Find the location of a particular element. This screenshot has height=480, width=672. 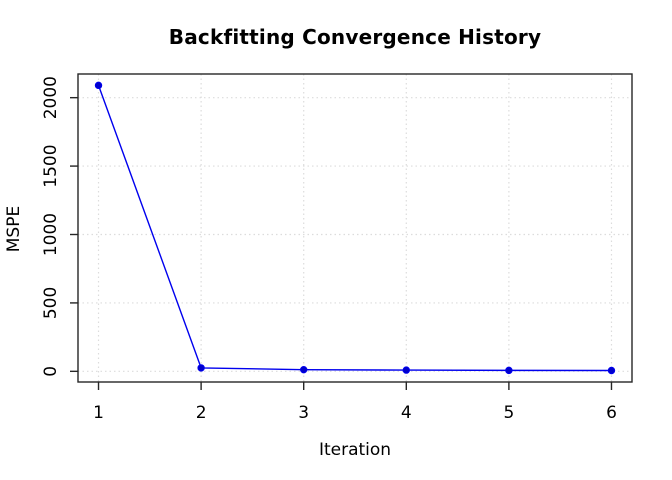

y-tick-label: 2000 is located at coordinates (51, 97).